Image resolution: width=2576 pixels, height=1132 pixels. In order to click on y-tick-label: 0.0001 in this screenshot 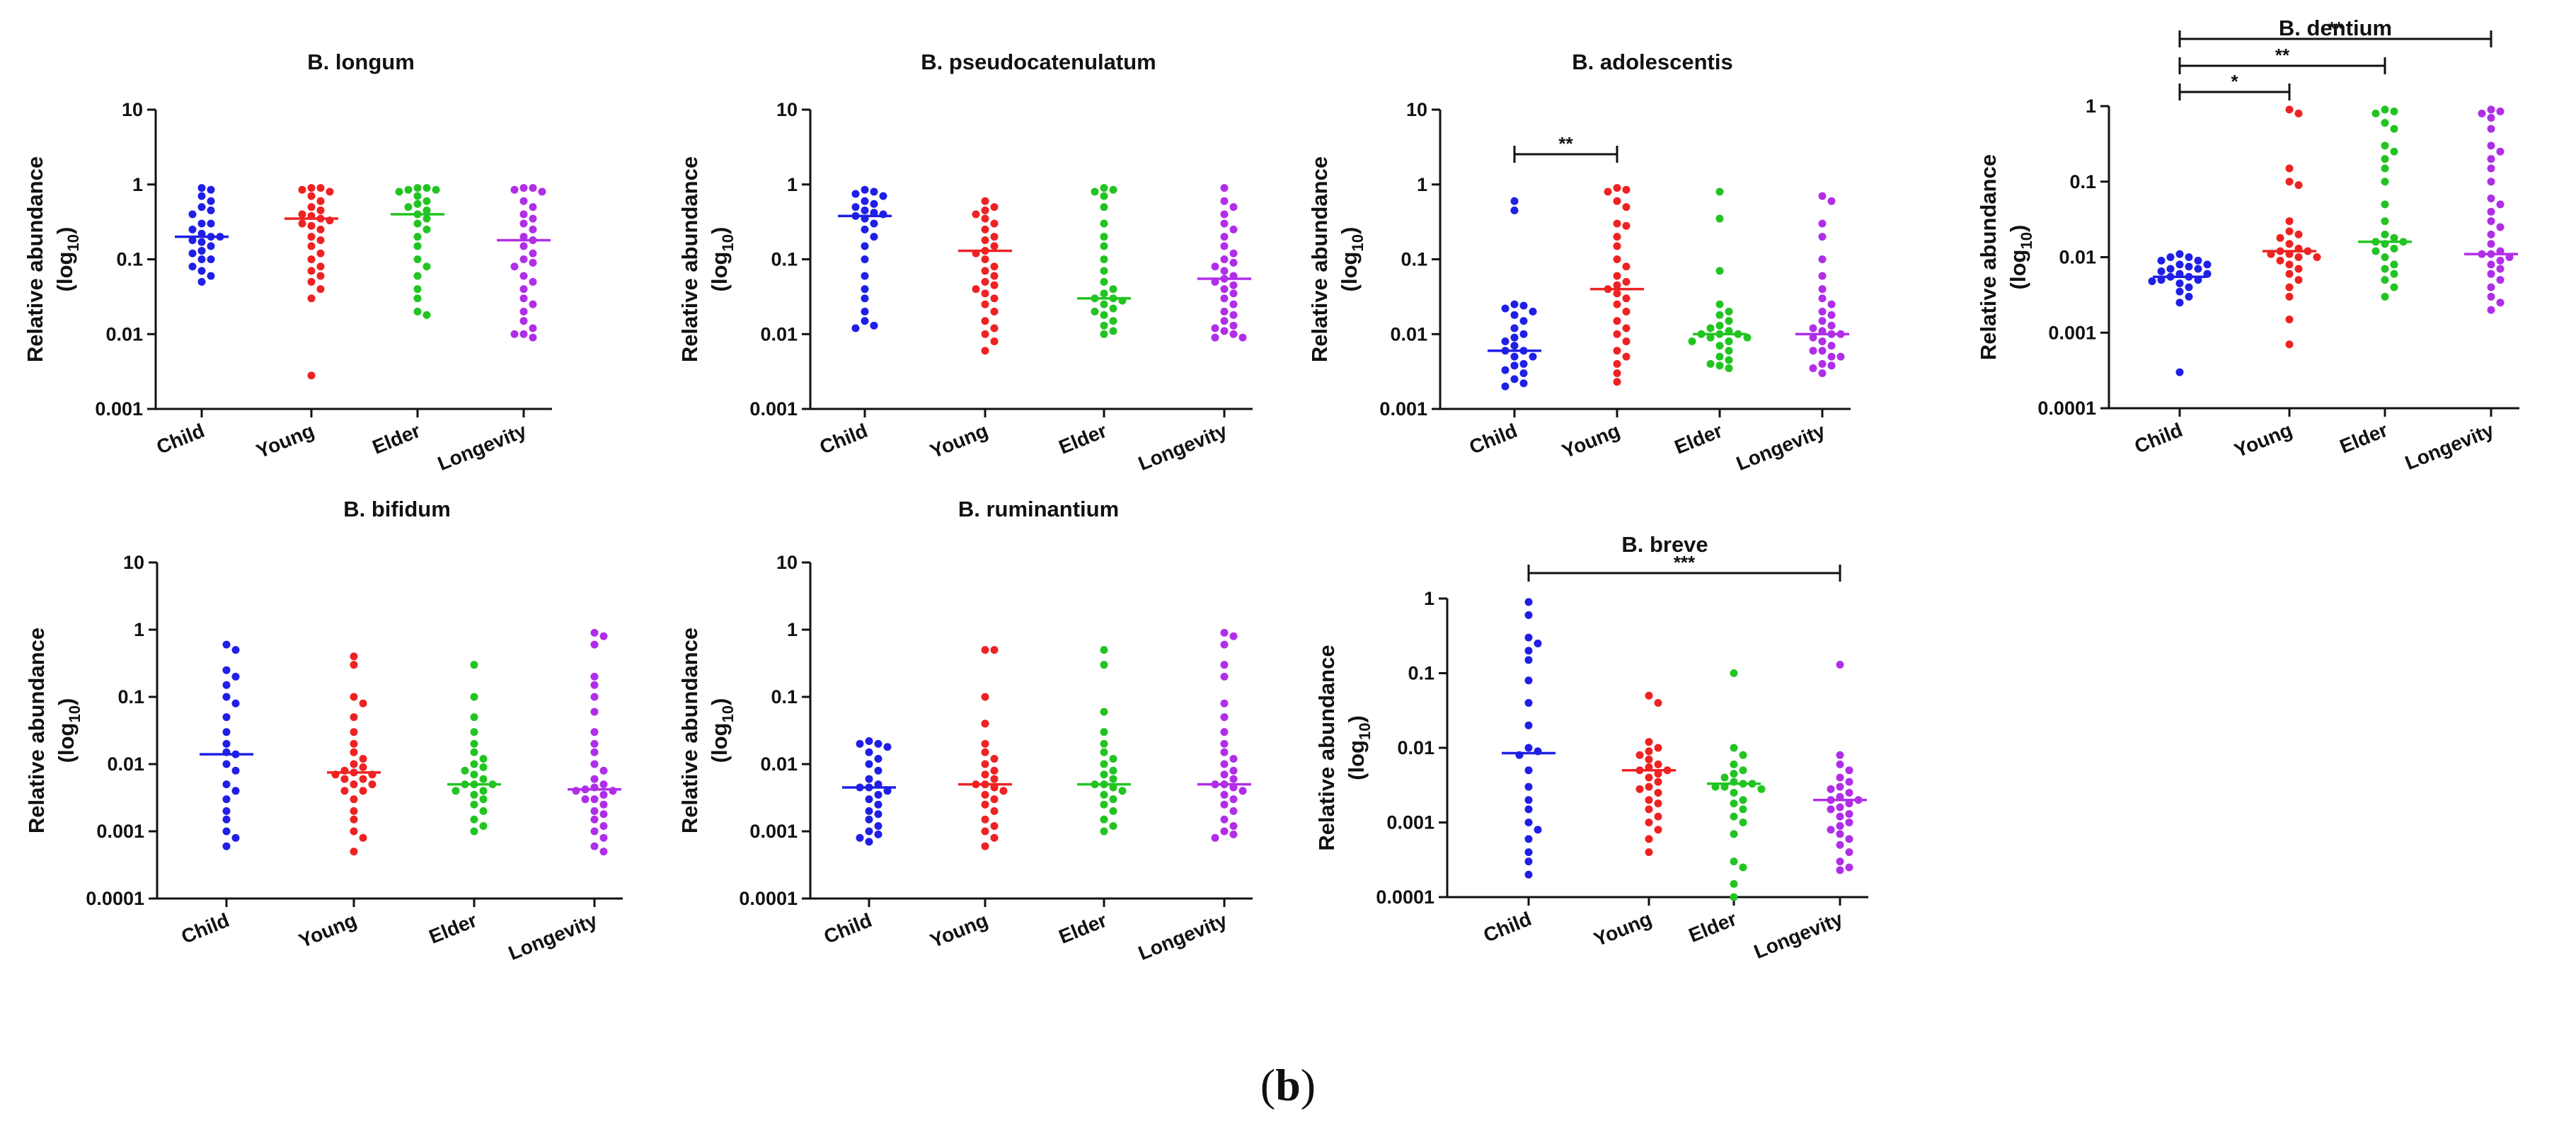, I will do `click(2066, 409)`.